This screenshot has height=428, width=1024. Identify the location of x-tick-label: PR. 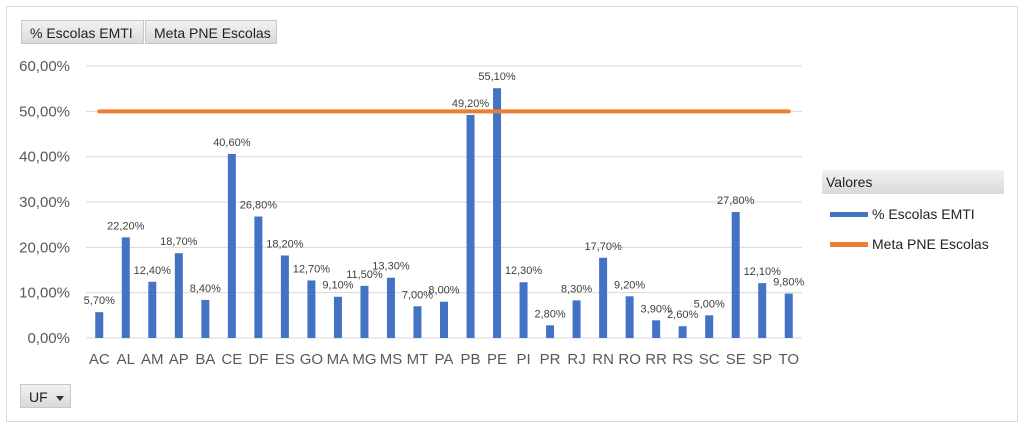
(550, 359).